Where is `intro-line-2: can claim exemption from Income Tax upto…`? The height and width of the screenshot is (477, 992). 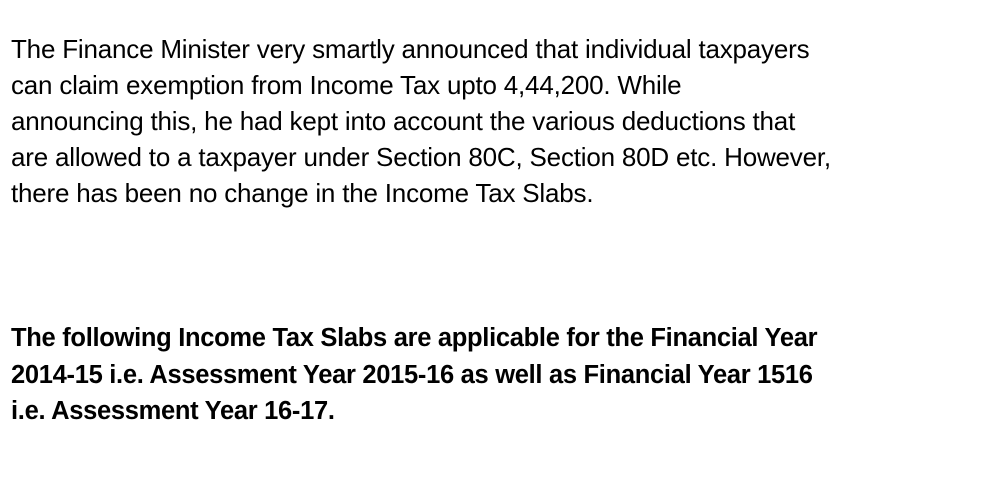 intro-line-2: can claim exemption from Income Tax upto… is located at coordinates (346, 85).